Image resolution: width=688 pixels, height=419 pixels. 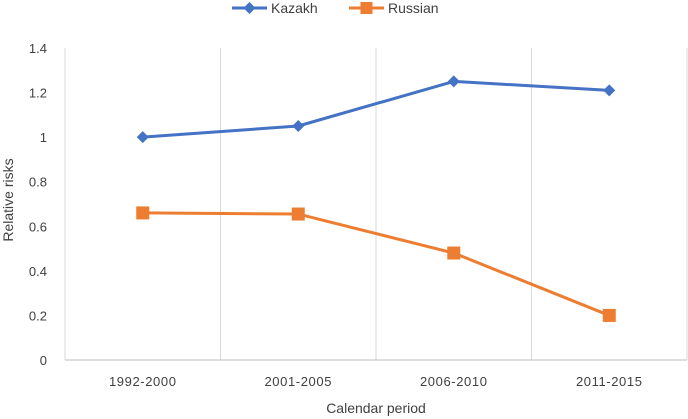 I want to click on x-tick-label: 2001-2005, so click(x=298, y=381).